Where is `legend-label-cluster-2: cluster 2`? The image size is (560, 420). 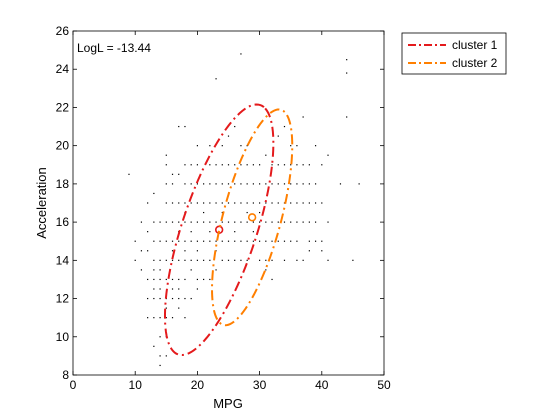
legend-label-cluster-2: cluster 2 is located at coordinates (475, 63).